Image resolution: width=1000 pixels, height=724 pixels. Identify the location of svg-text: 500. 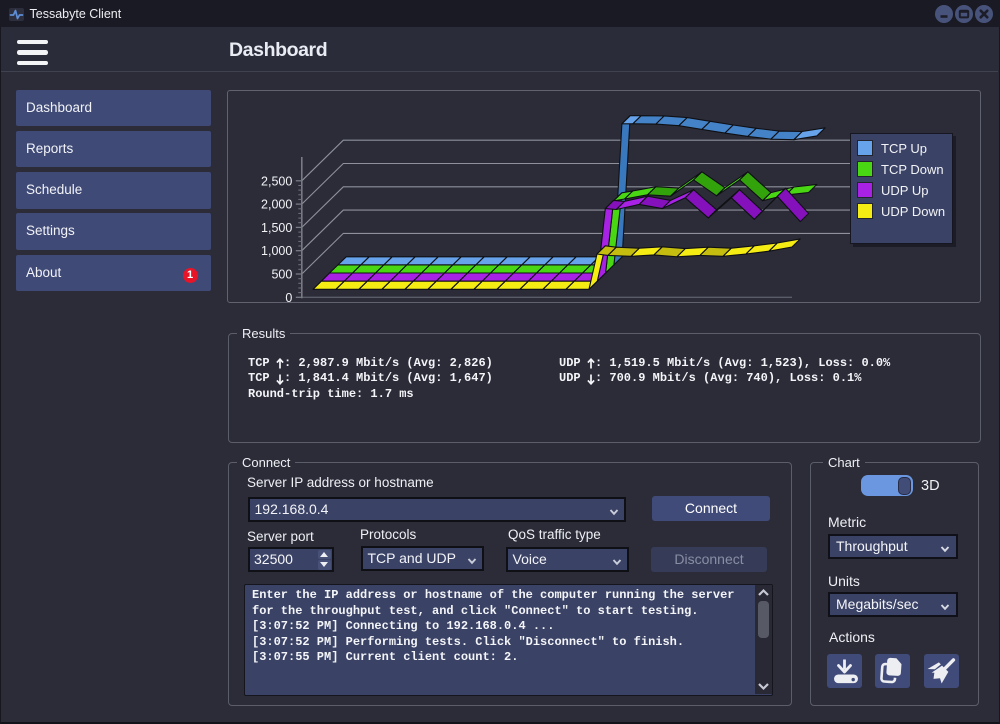
(281, 275).